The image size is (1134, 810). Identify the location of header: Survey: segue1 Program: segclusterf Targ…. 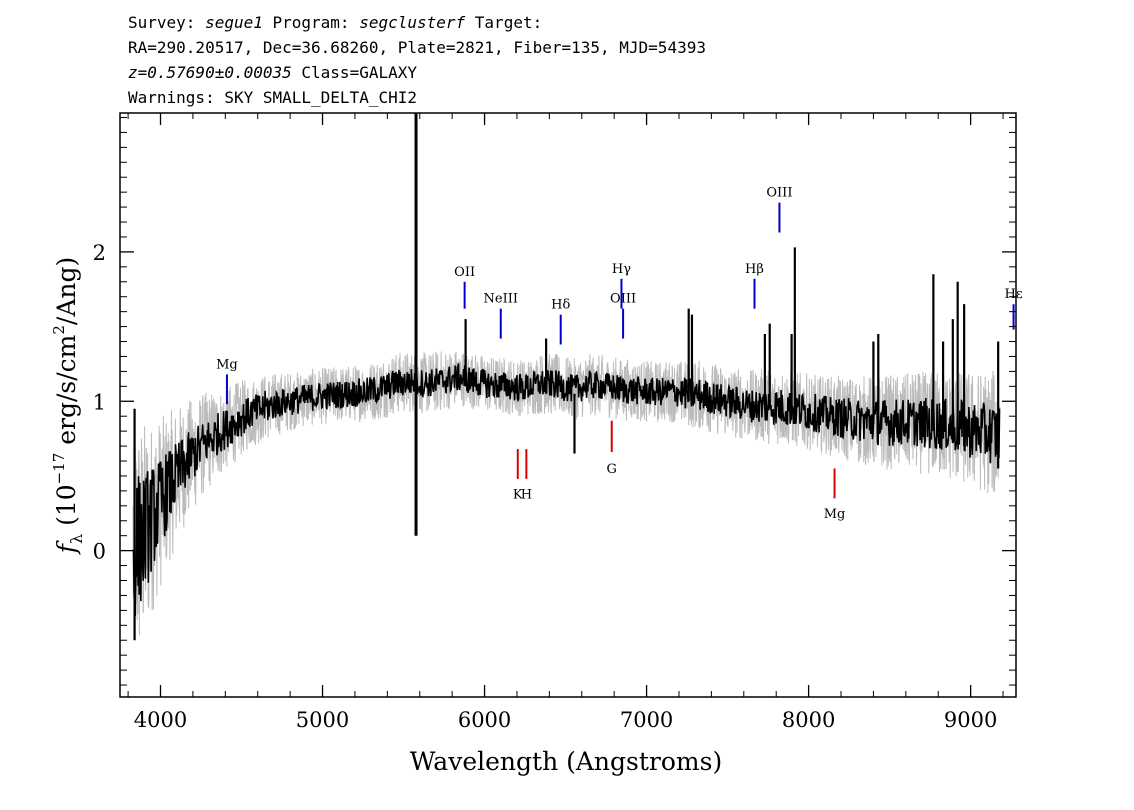
(417, 60).